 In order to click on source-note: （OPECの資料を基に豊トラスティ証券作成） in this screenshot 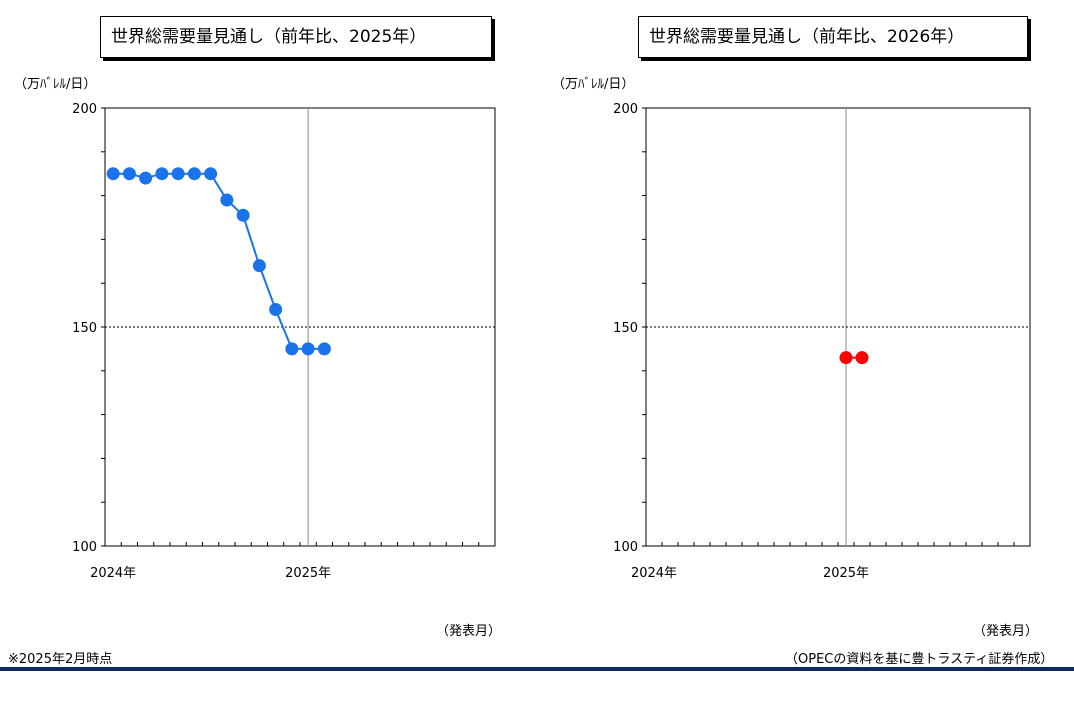, I will do `click(919, 659)`.